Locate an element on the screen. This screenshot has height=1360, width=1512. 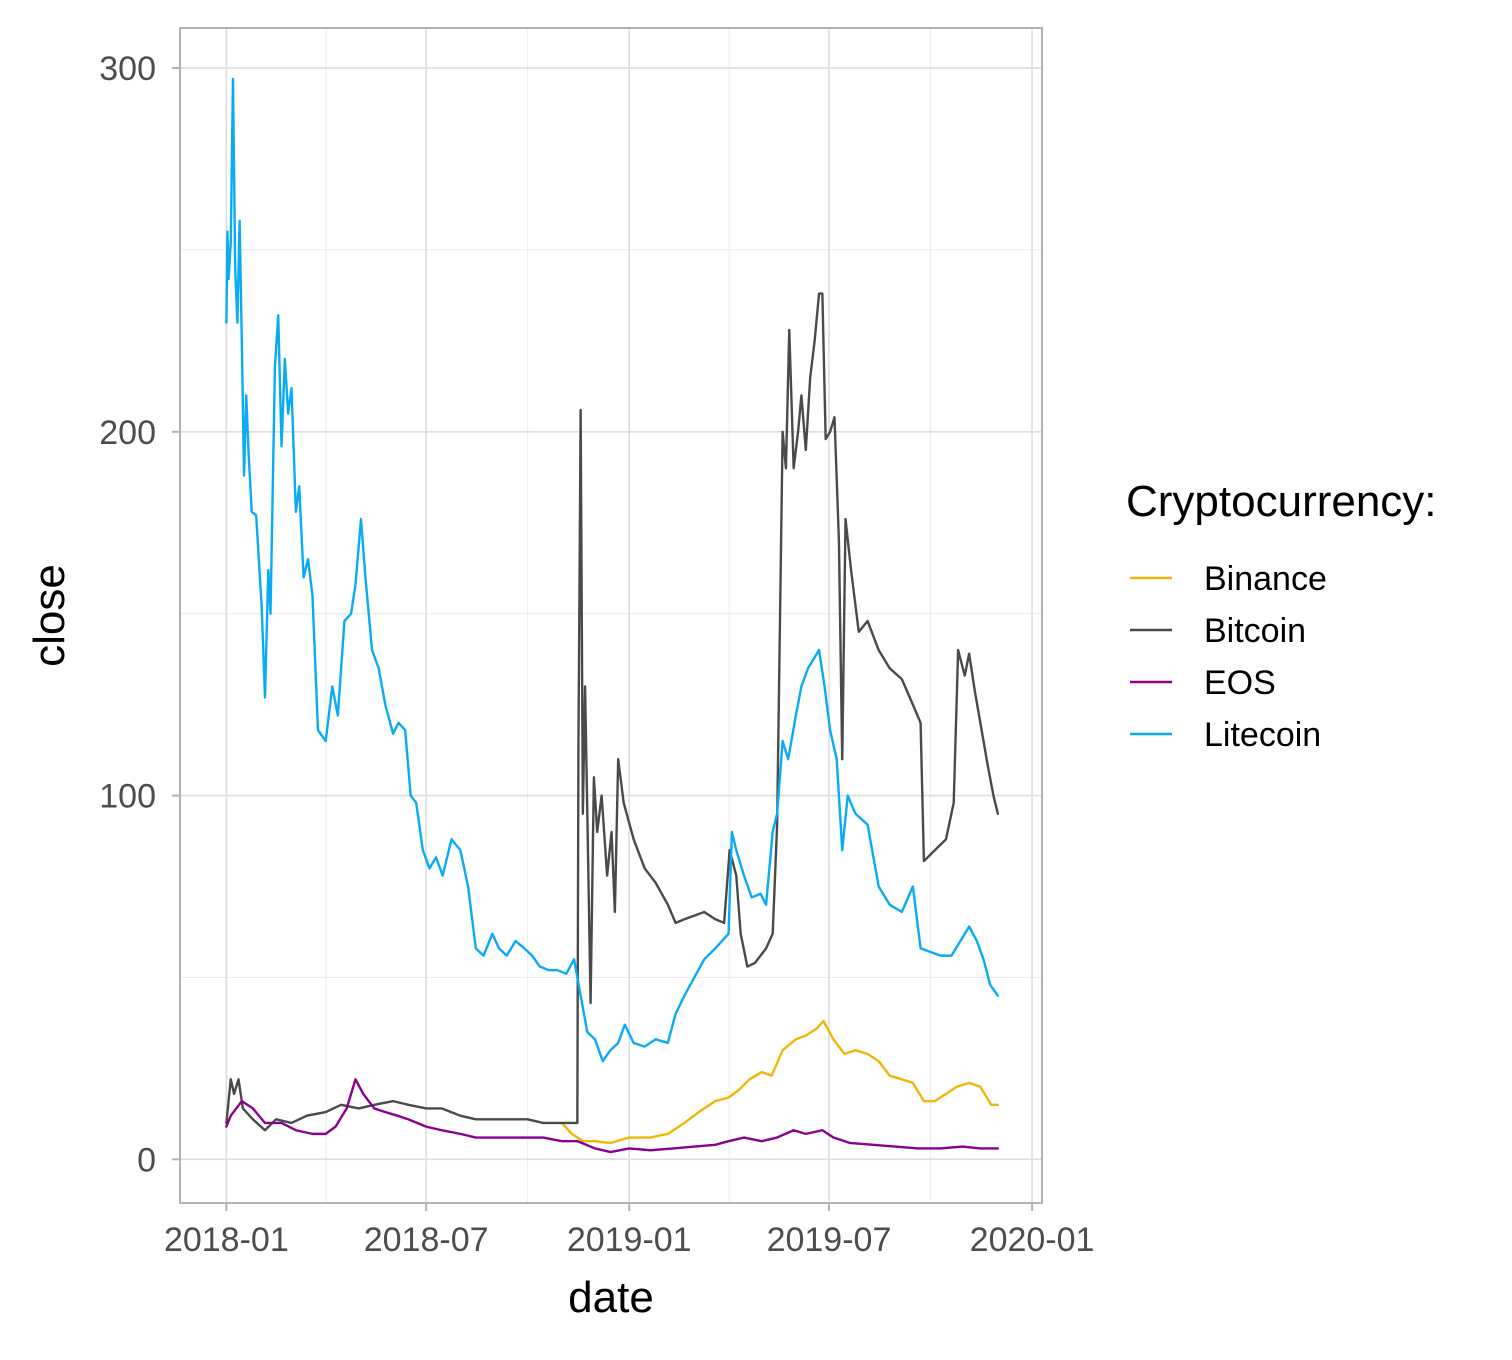
x-axis-title: date is located at coordinates (611, 1297).